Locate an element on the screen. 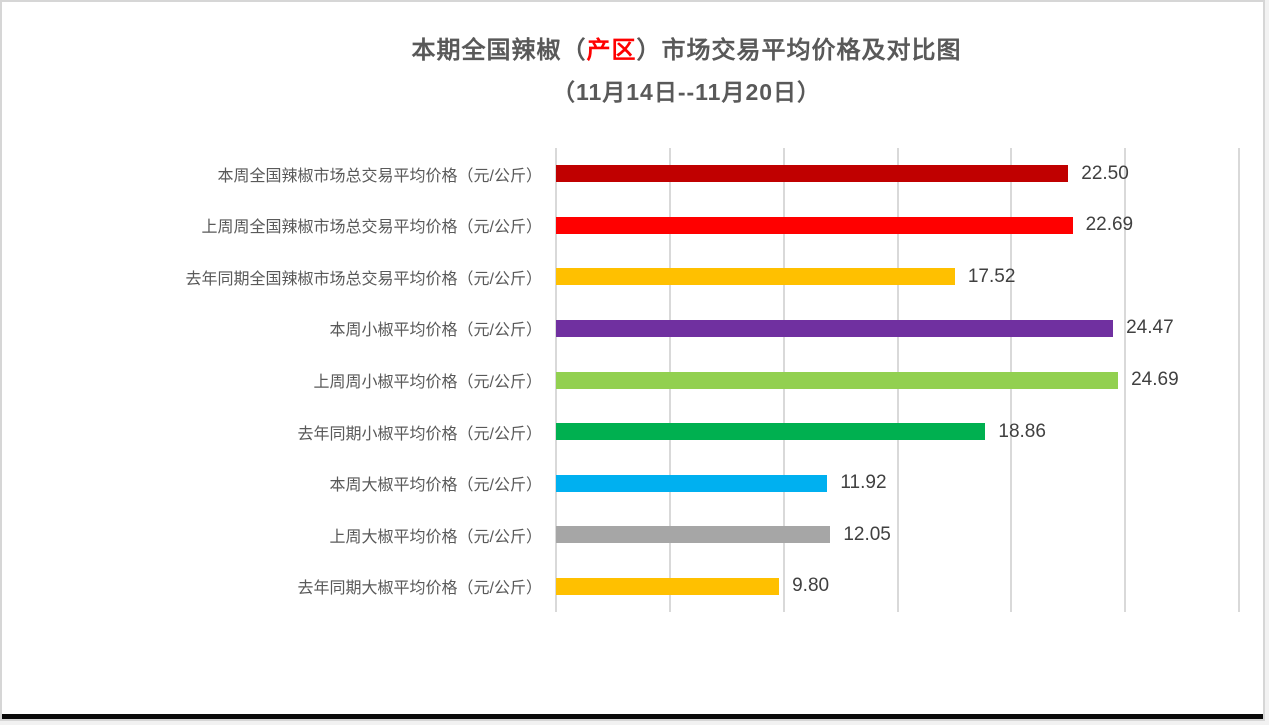 This screenshot has width=1269, height=725. bar-value-label: 18.86 is located at coordinates (1022, 431).